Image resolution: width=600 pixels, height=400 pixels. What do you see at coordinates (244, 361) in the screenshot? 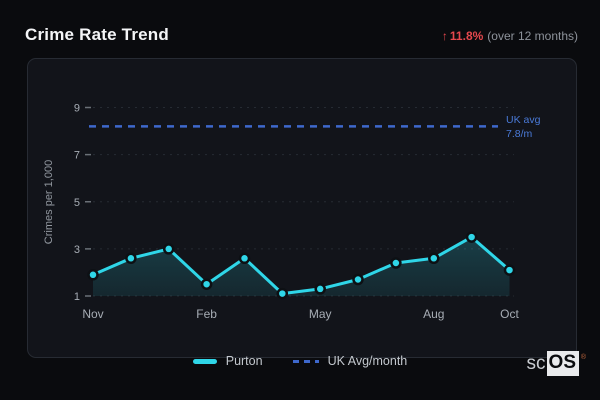
I see `legend-label-purton: Purton` at bounding box center [244, 361].